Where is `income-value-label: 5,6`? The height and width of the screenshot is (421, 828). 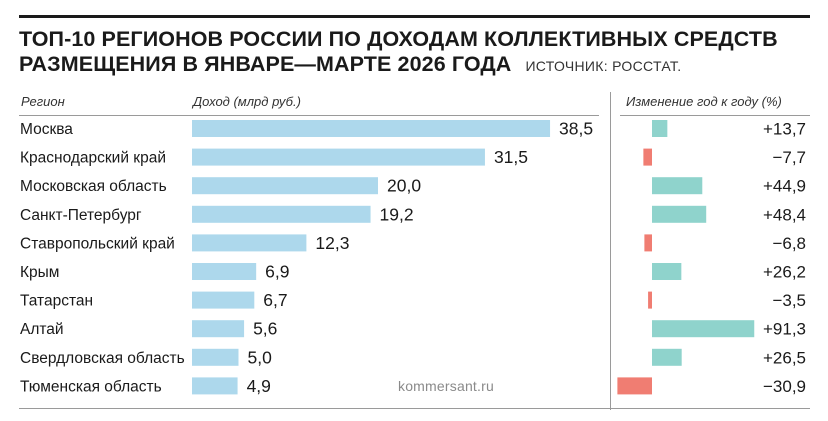
income-value-label: 5,6 is located at coordinates (265, 329).